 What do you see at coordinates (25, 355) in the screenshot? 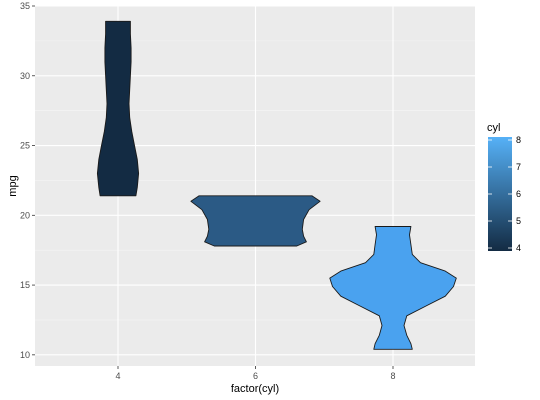
I see `y-tick-label: 10` at bounding box center [25, 355].